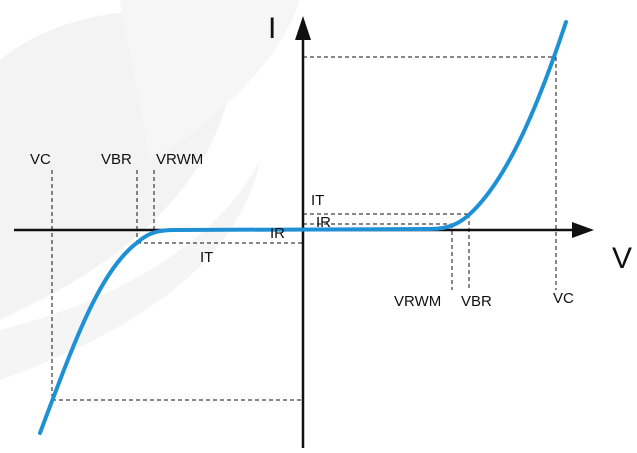 This screenshot has height=453, width=637. Describe the element at coordinates (323, 222) in the screenshot. I see `ir-right-label: IR` at that location.